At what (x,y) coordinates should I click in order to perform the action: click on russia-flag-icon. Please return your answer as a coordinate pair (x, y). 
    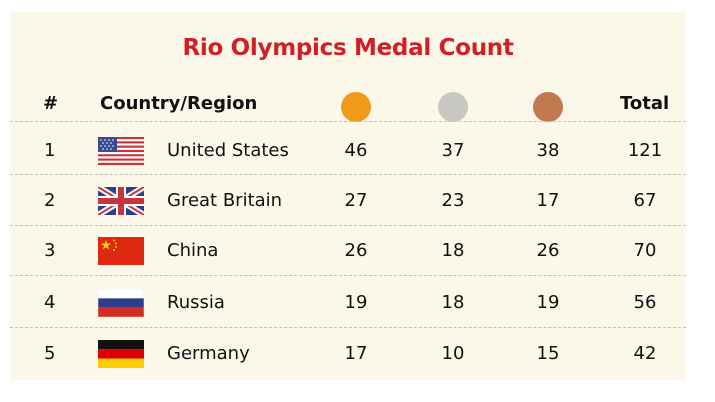
    Looking at the image, I should click on (121, 303).